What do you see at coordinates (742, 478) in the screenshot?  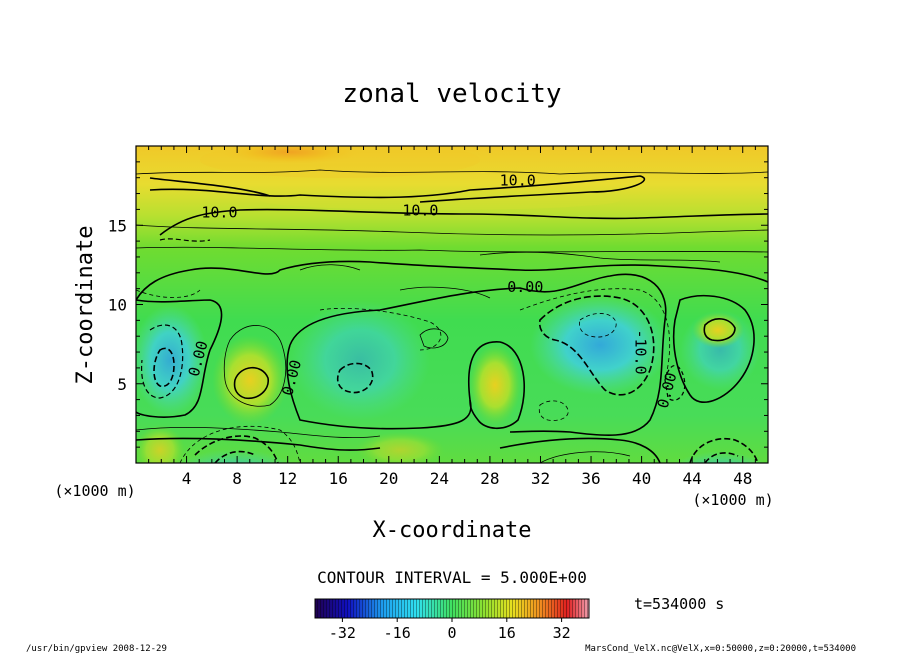 I see `x-tick-label: 48` at bounding box center [742, 478].